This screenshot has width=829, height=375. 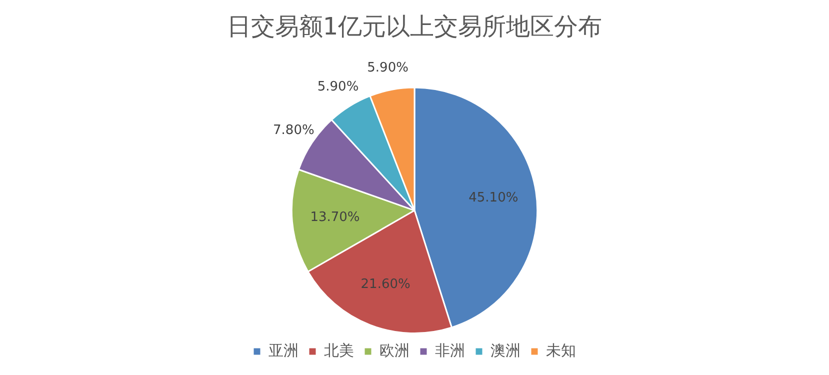 I want to click on data-label: 13.70%, so click(x=335, y=218).